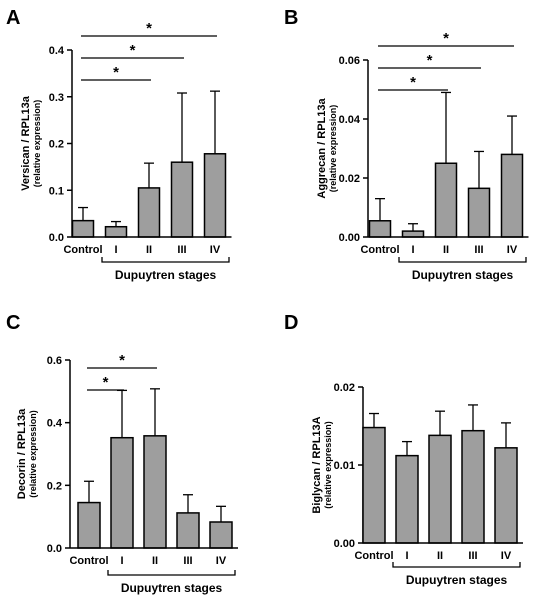 The image size is (550, 604). Describe the element at coordinates (22, 453) in the screenshot. I see `y-axis-label: Decorin / RPL13a` at that location.